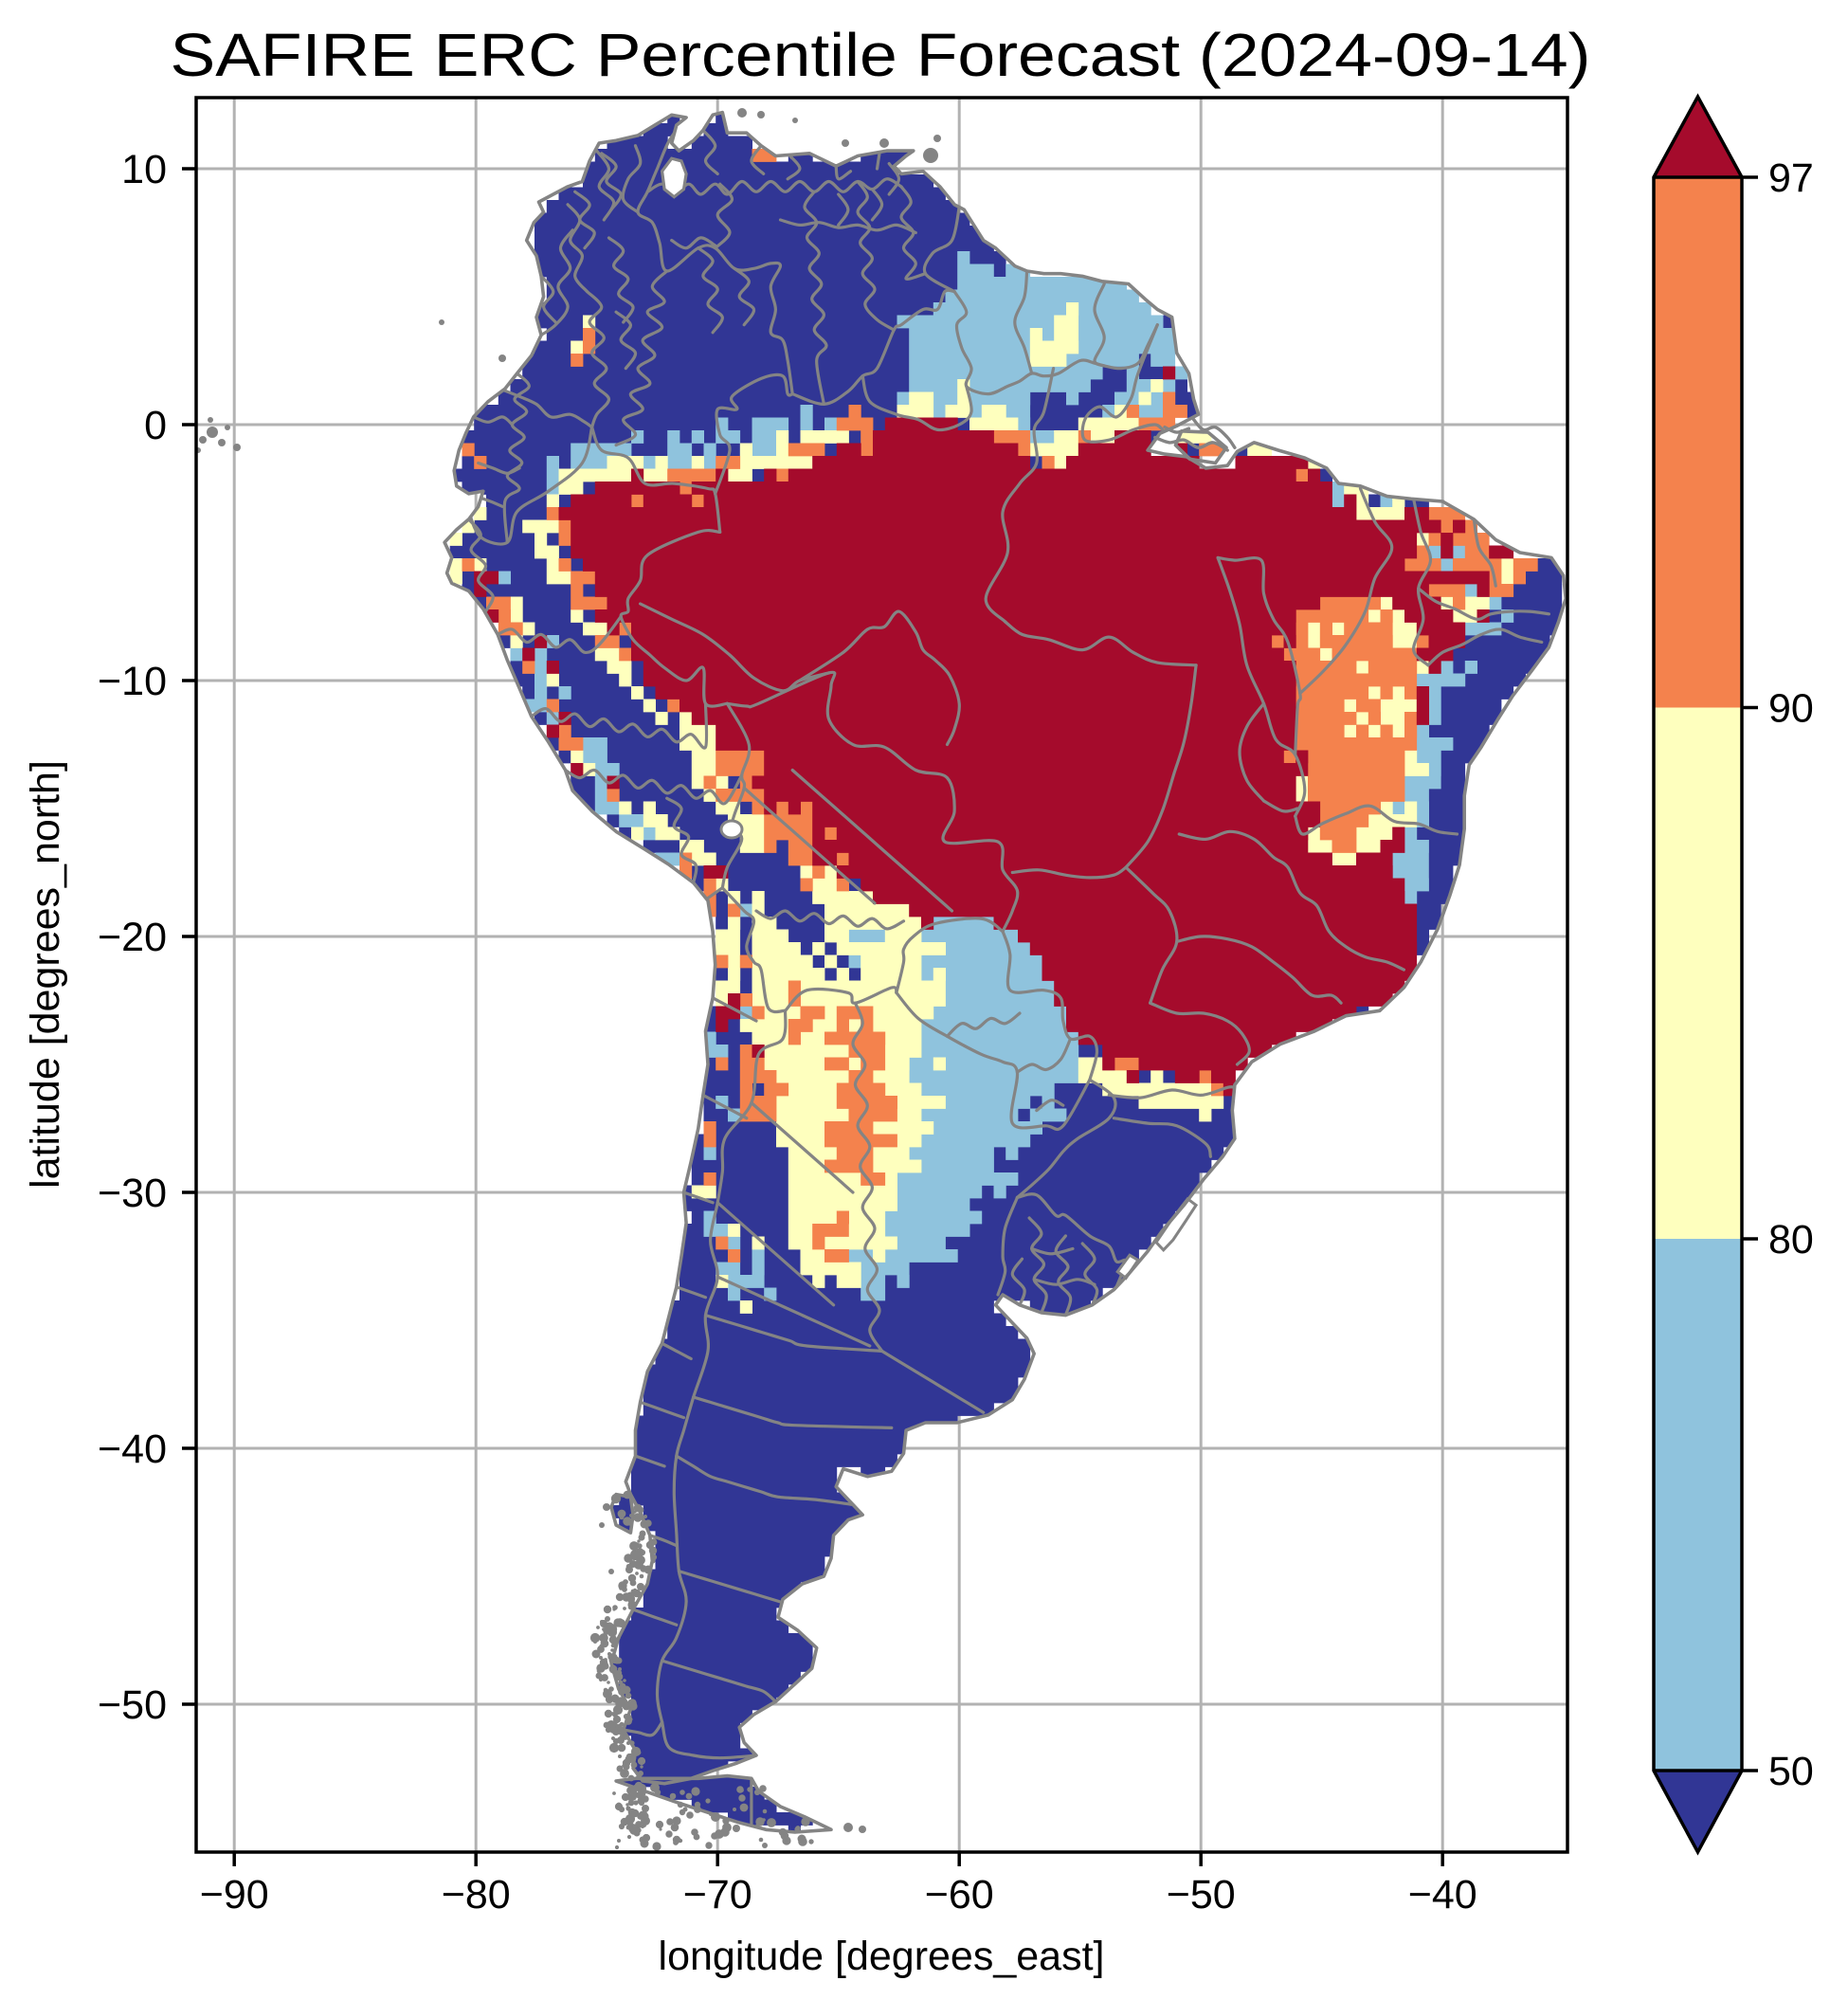 This screenshot has width=1848, height=1999. I want to click on svg-text: −80, so click(477, 1895).